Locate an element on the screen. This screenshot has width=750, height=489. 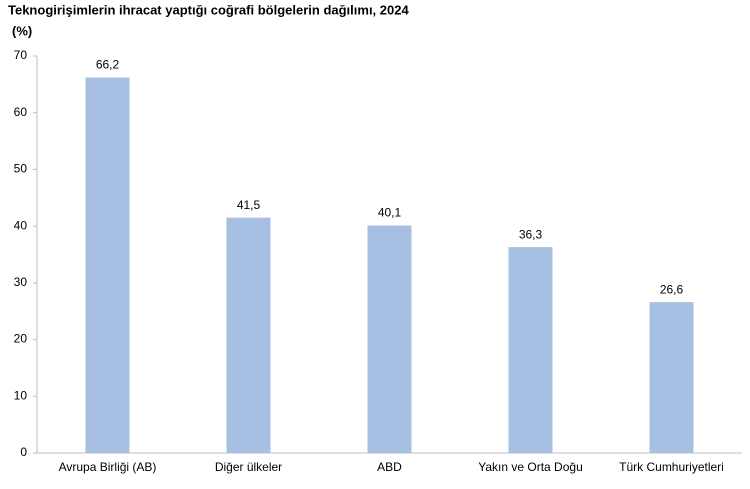
y-tick-label: 0 is located at coordinates (23, 452).